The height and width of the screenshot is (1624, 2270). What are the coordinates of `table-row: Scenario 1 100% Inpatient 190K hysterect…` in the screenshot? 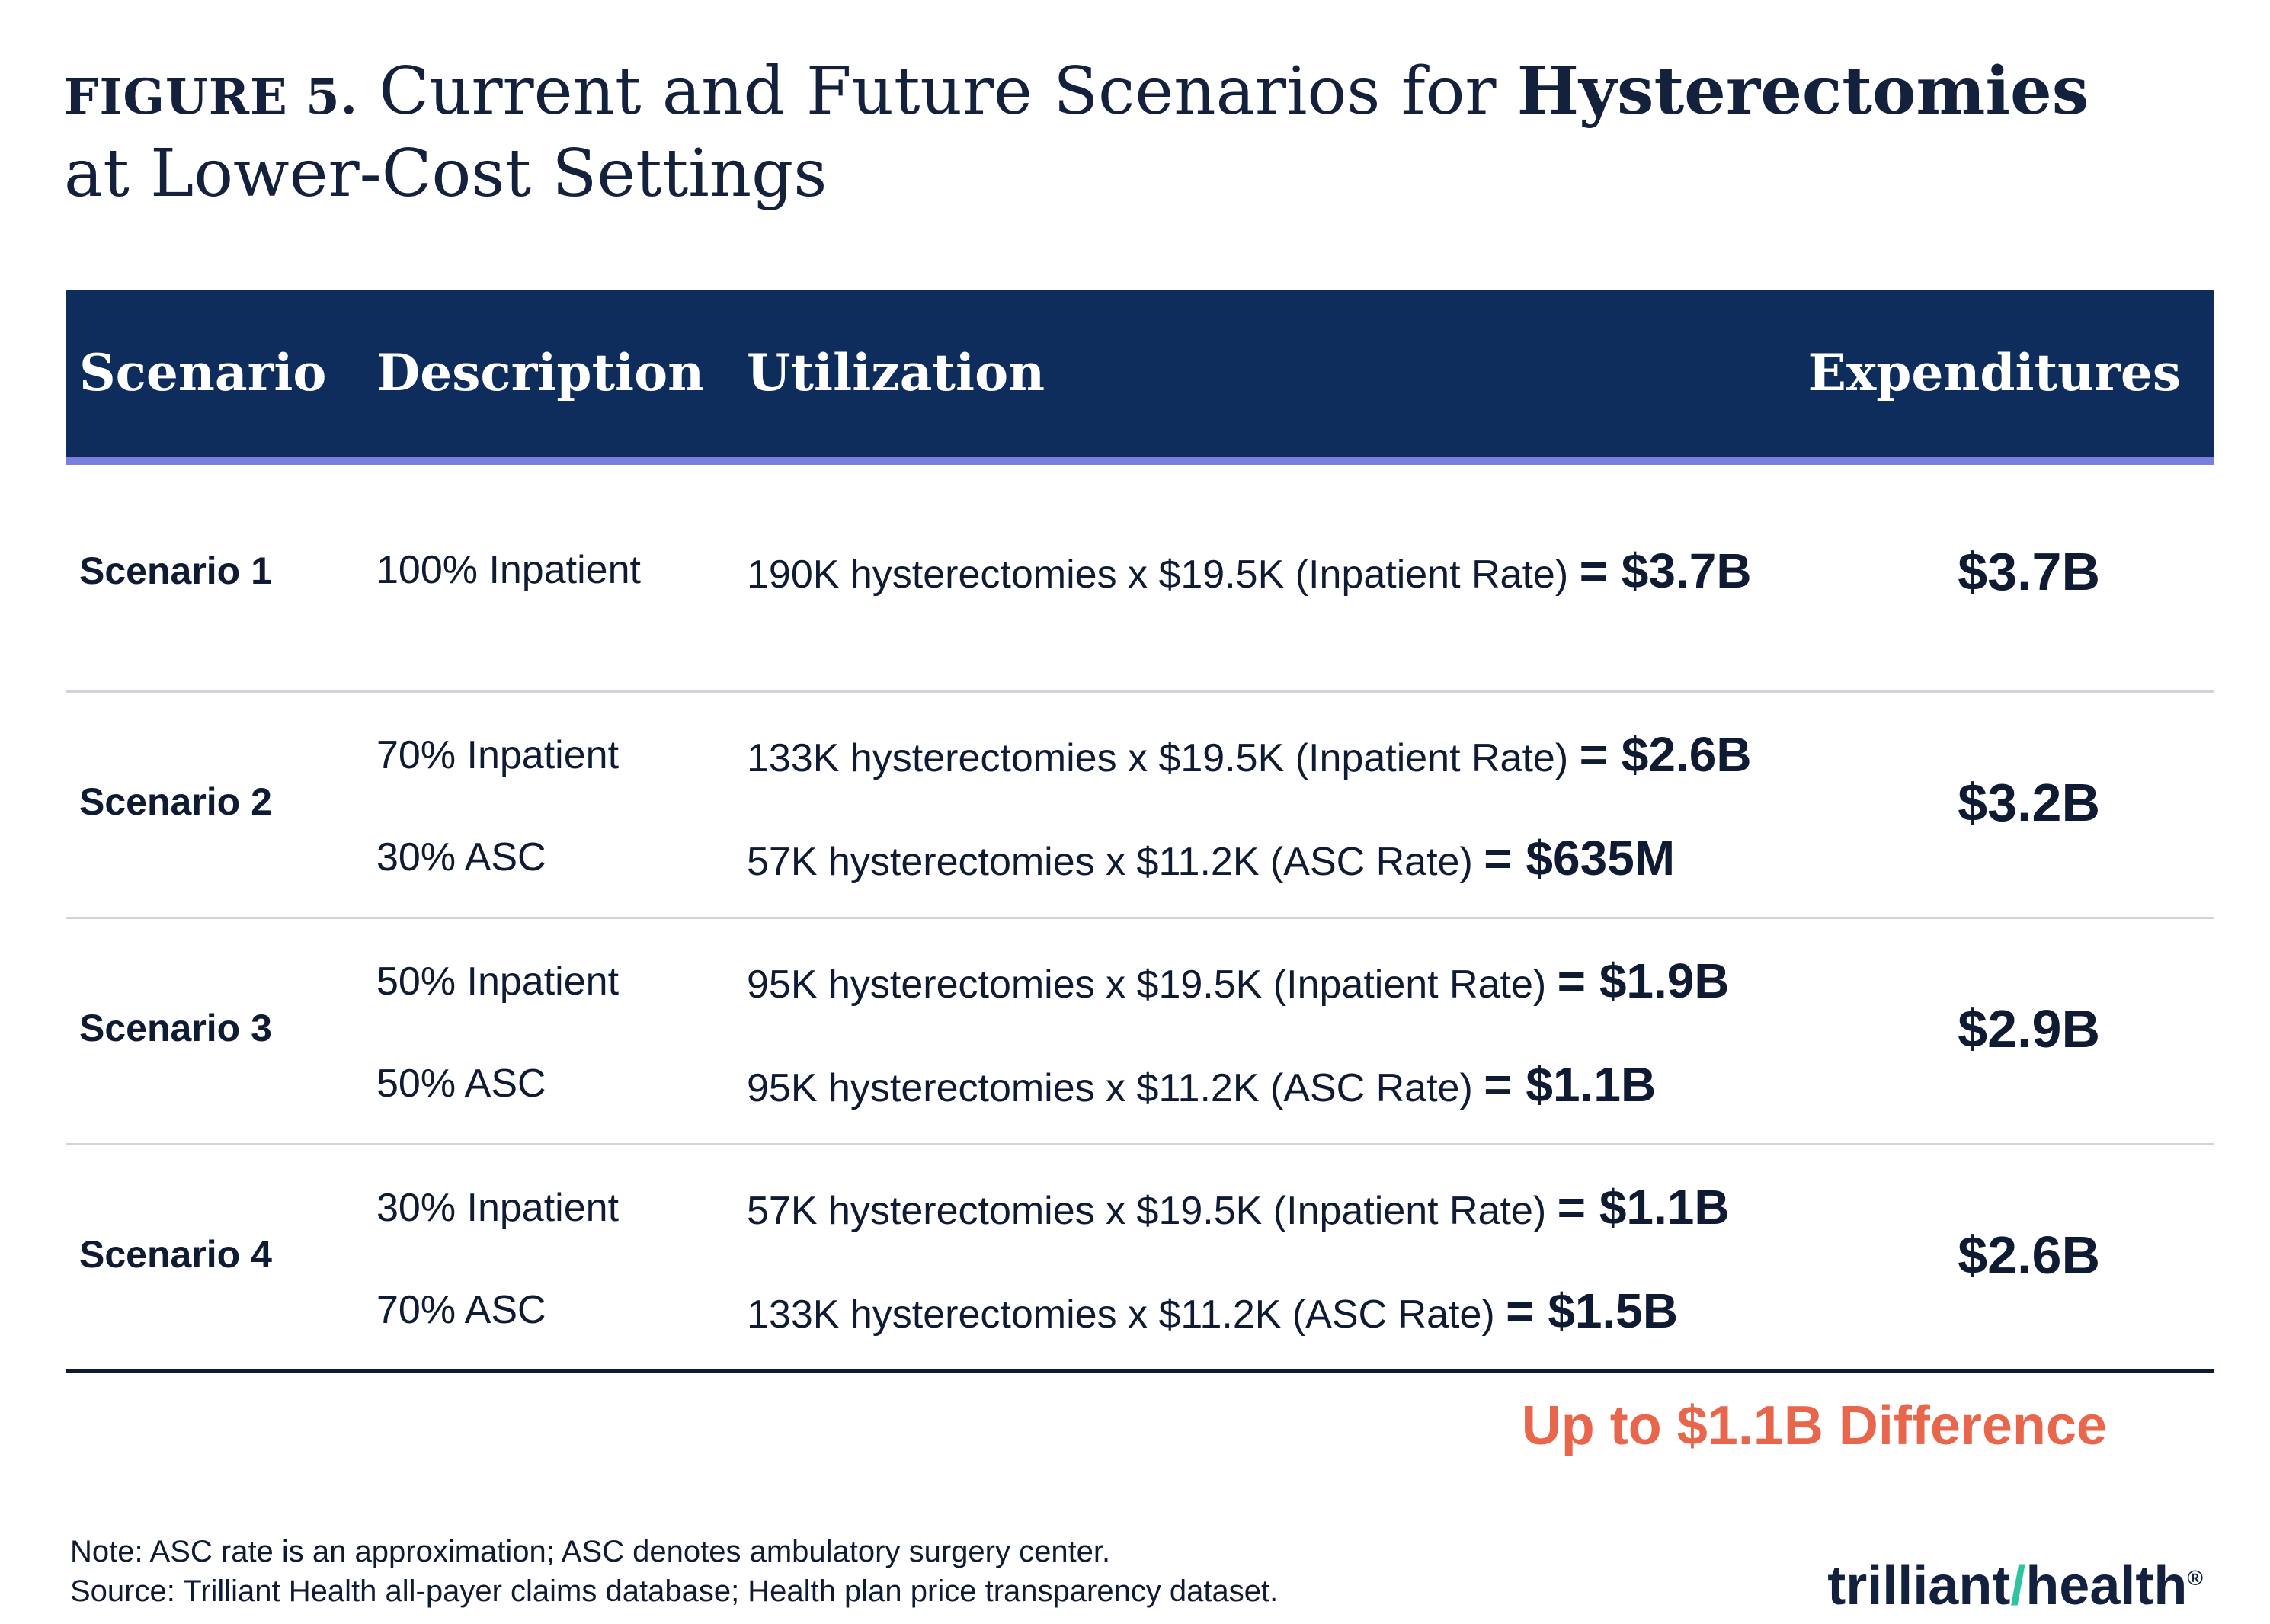 It's located at (1140, 579).